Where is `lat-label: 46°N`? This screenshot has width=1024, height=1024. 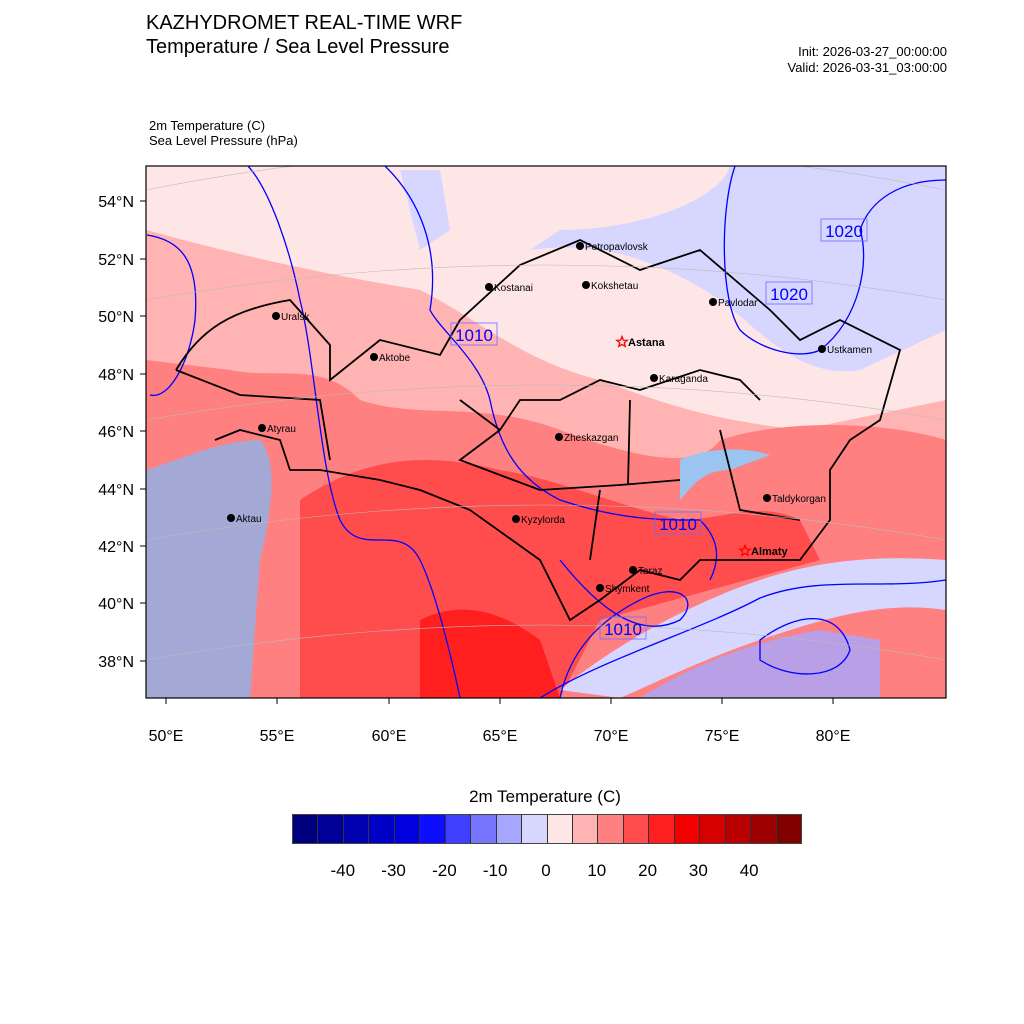
lat-label: 46°N is located at coordinates (116, 432).